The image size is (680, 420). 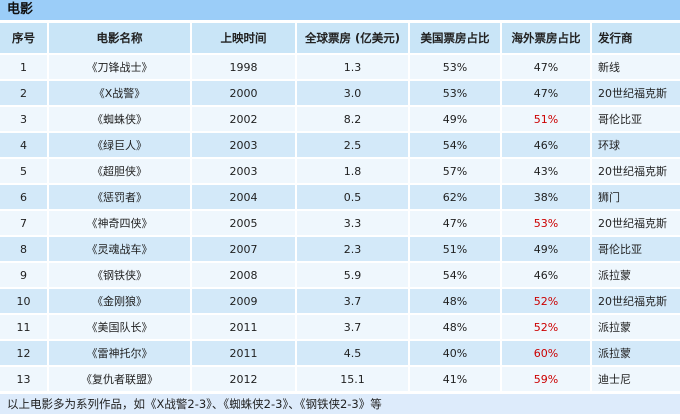 I want to click on cell-year: 2009, so click(x=244, y=302).